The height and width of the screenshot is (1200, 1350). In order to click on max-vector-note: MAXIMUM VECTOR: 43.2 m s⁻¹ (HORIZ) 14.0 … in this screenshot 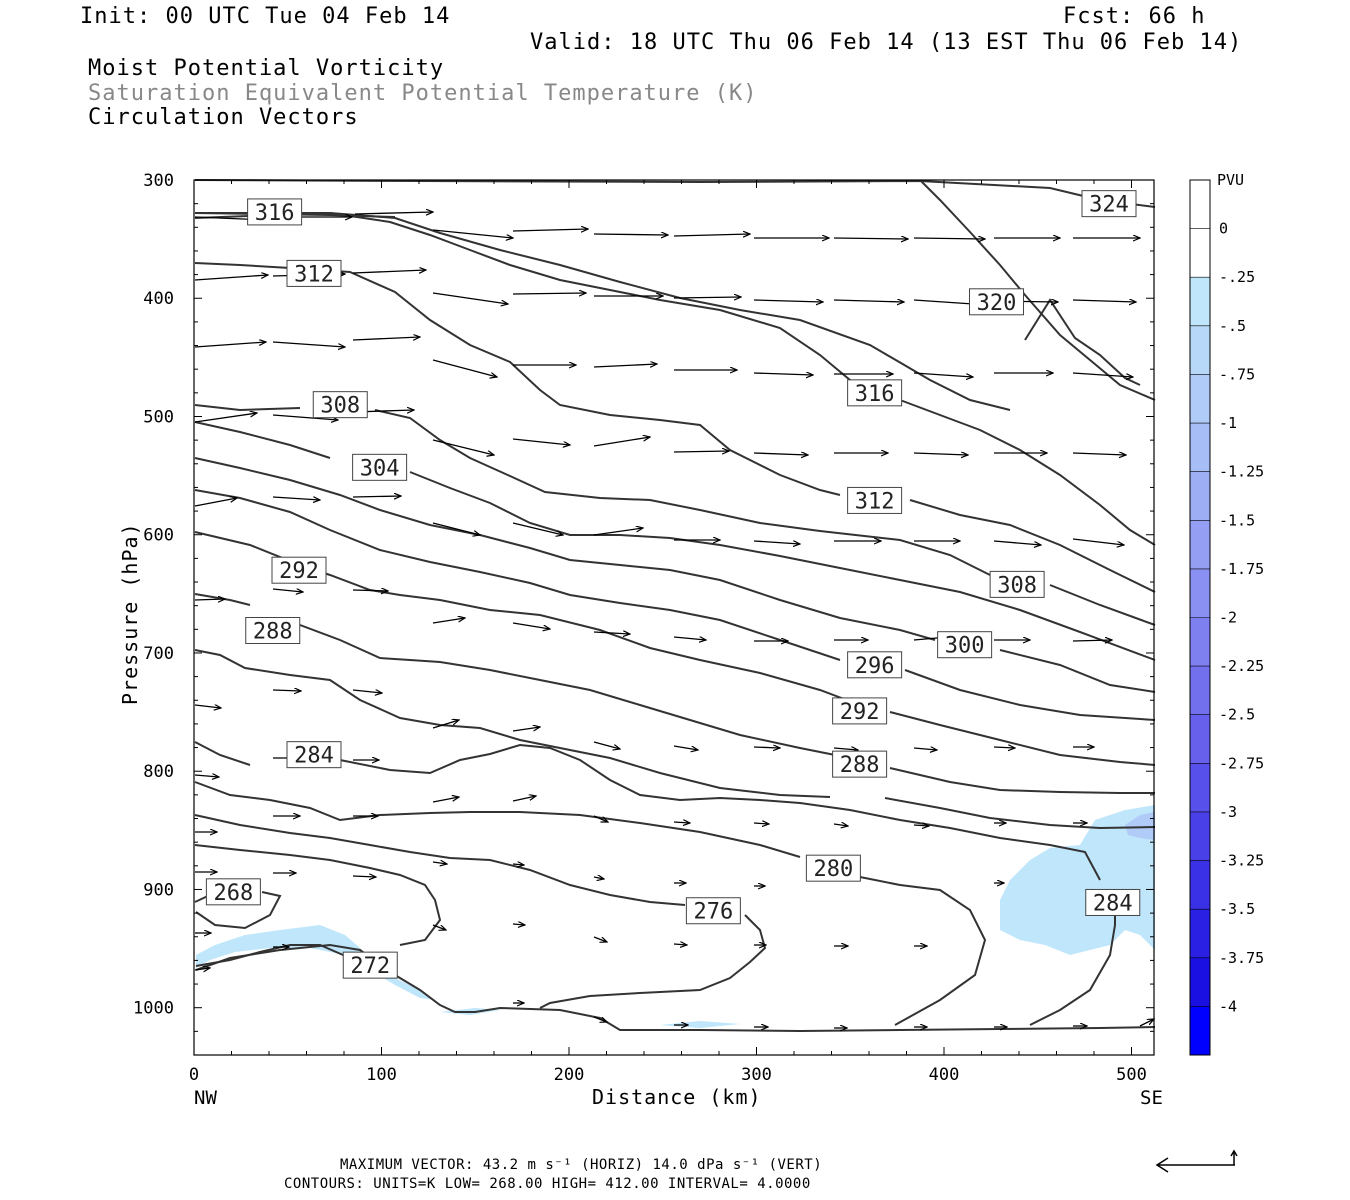, I will do `click(581, 1165)`.